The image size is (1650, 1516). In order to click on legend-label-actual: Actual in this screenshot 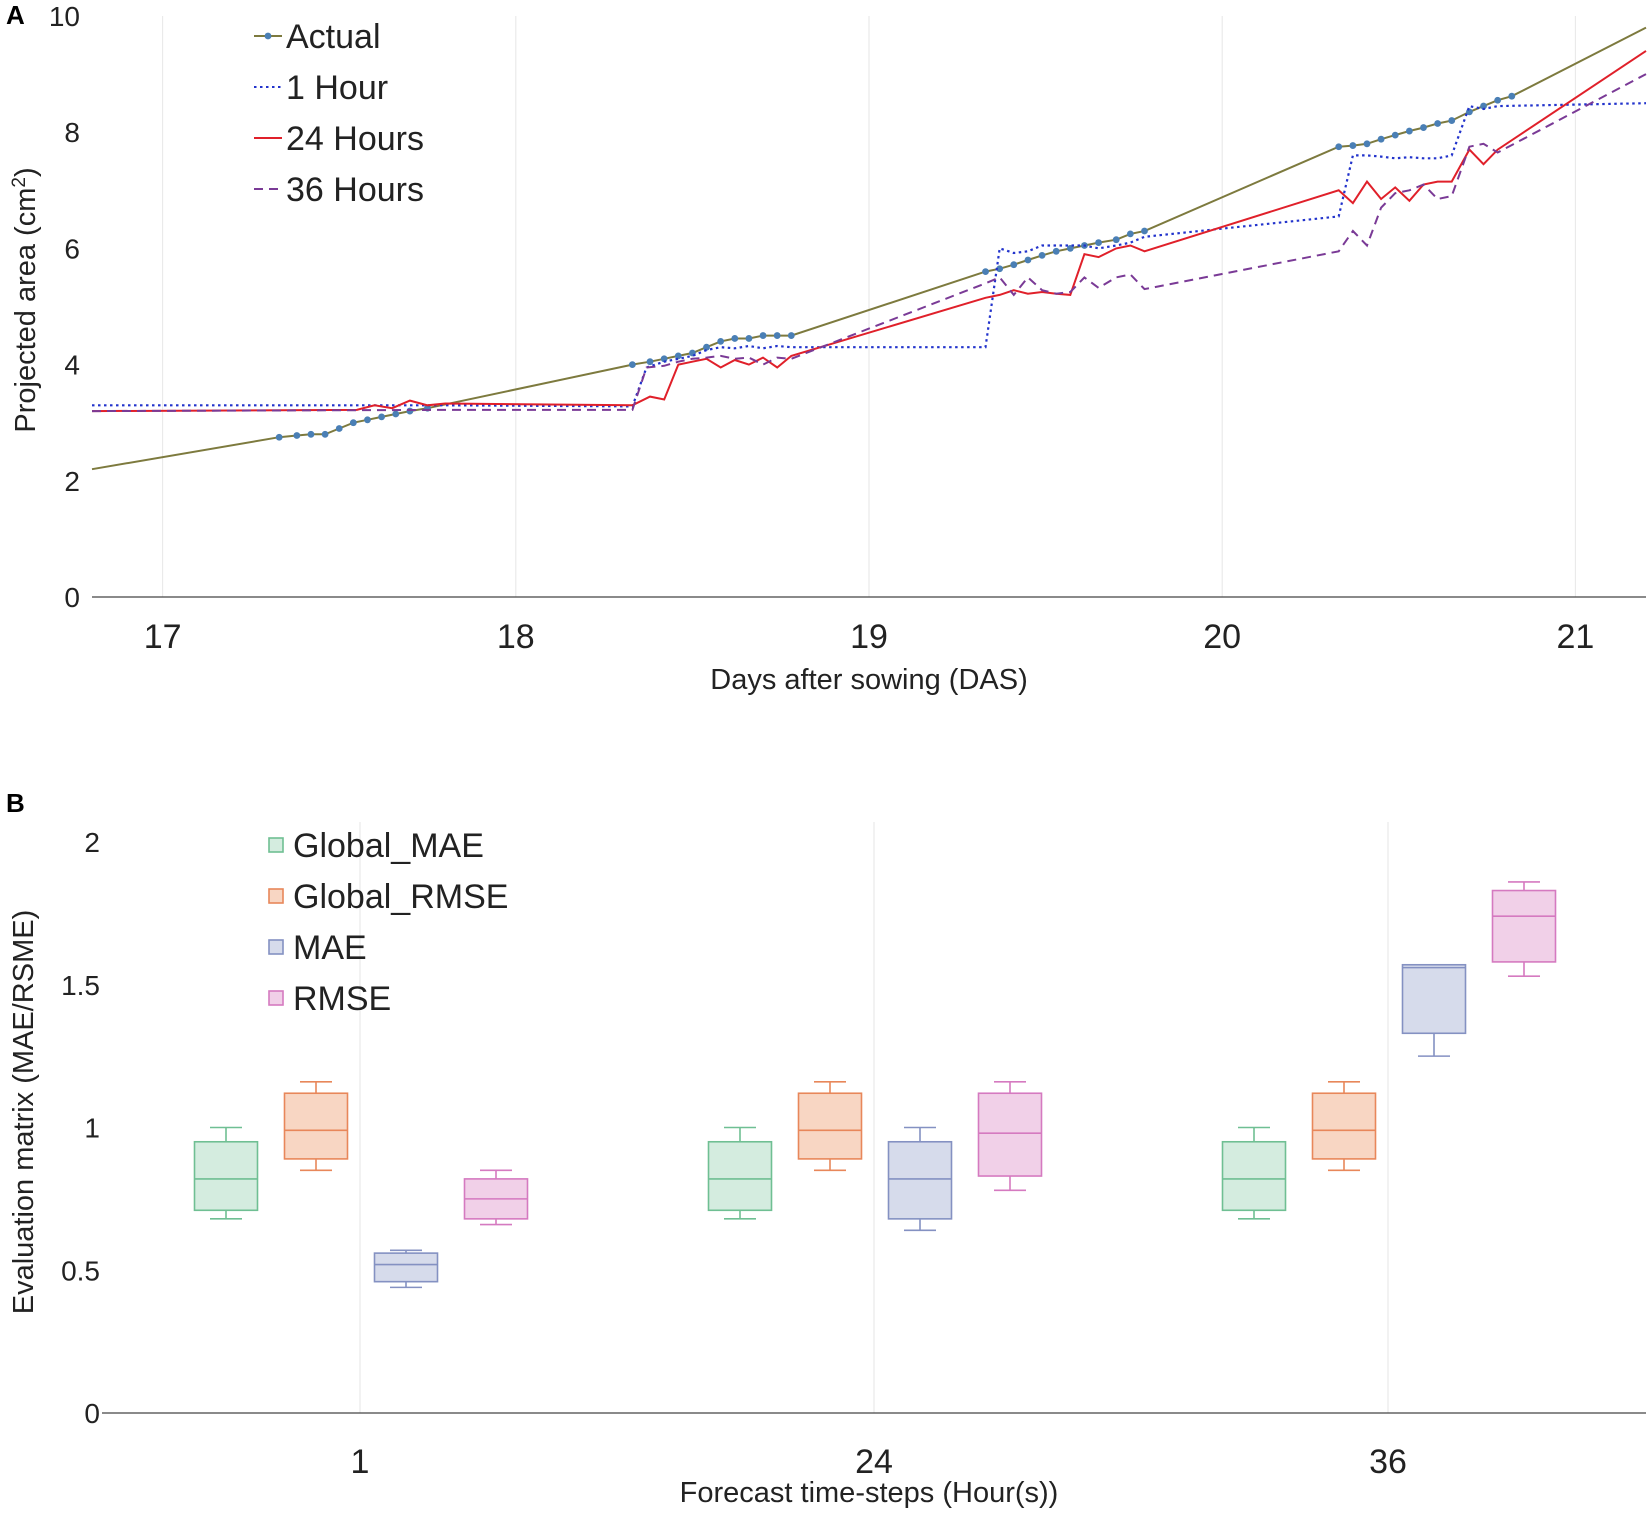, I will do `click(333, 37)`.